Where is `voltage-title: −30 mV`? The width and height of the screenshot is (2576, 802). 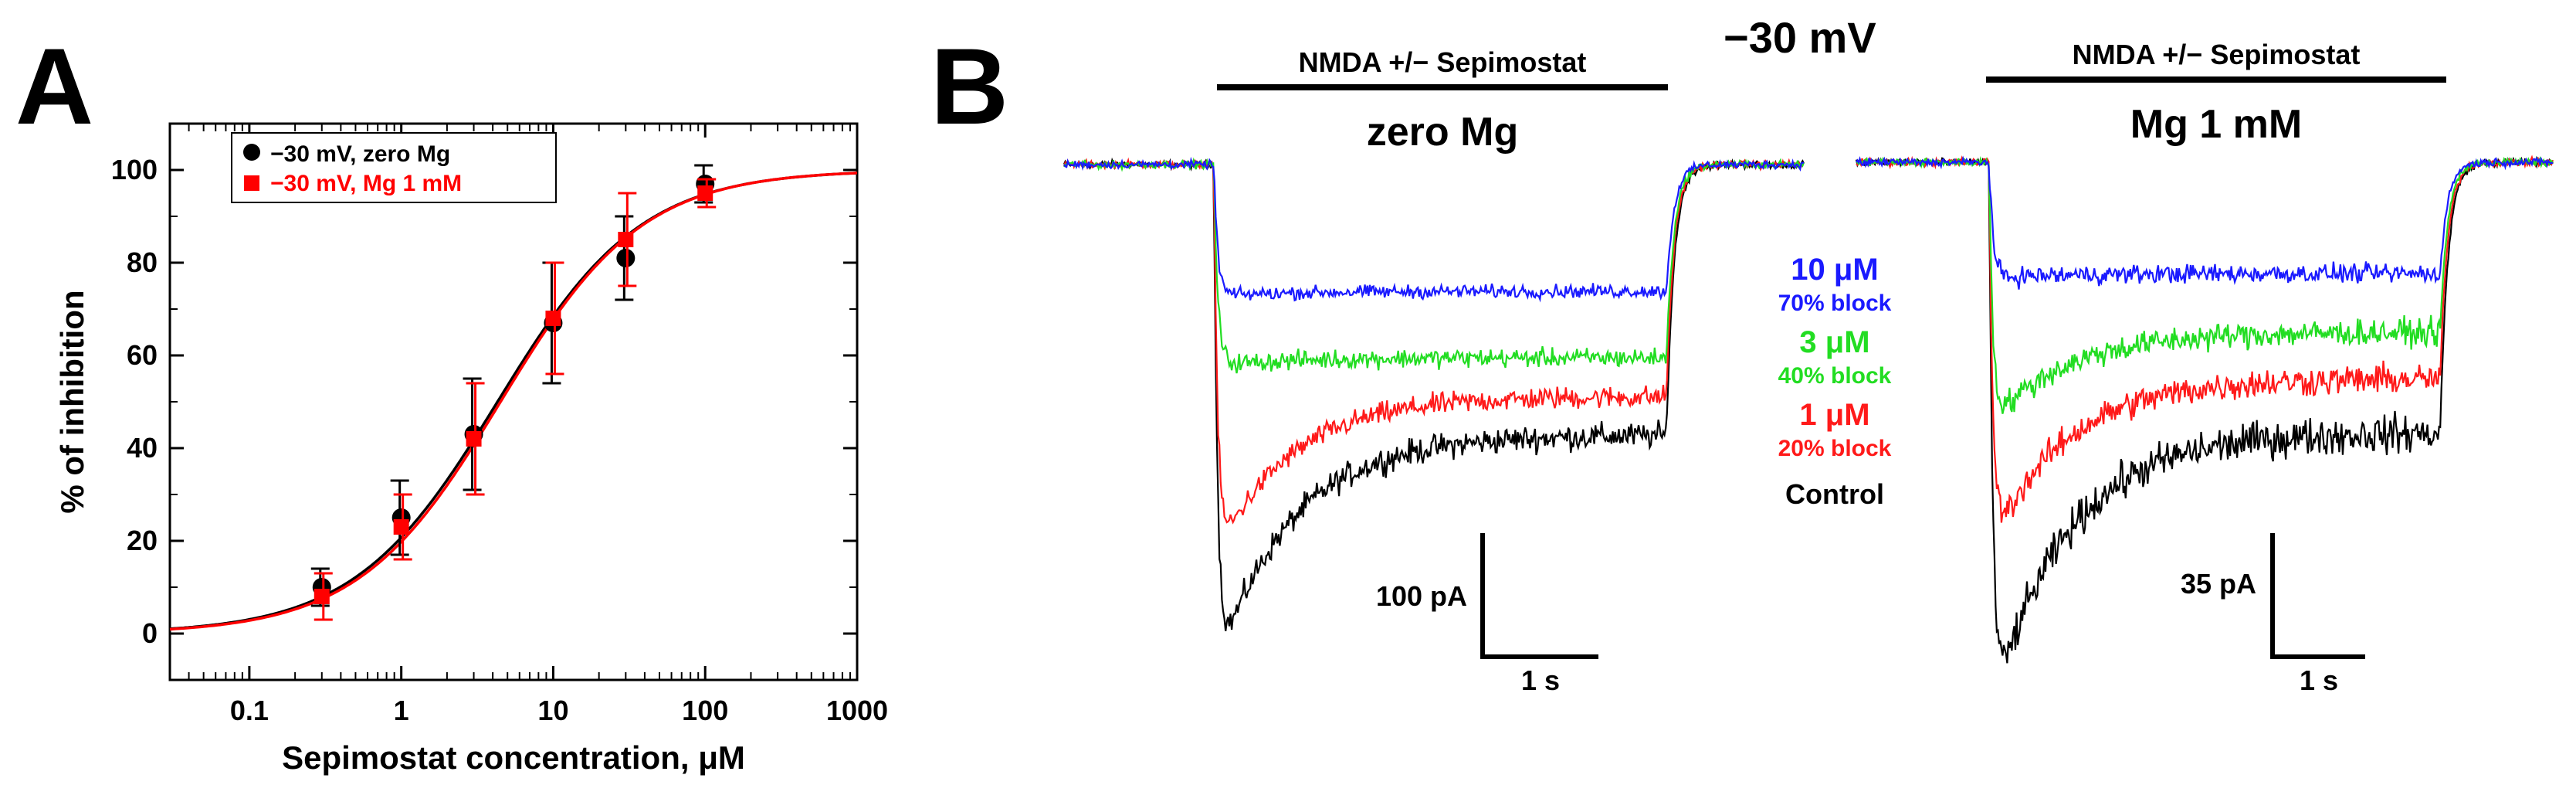 voltage-title: −30 mV is located at coordinates (1800, 38).